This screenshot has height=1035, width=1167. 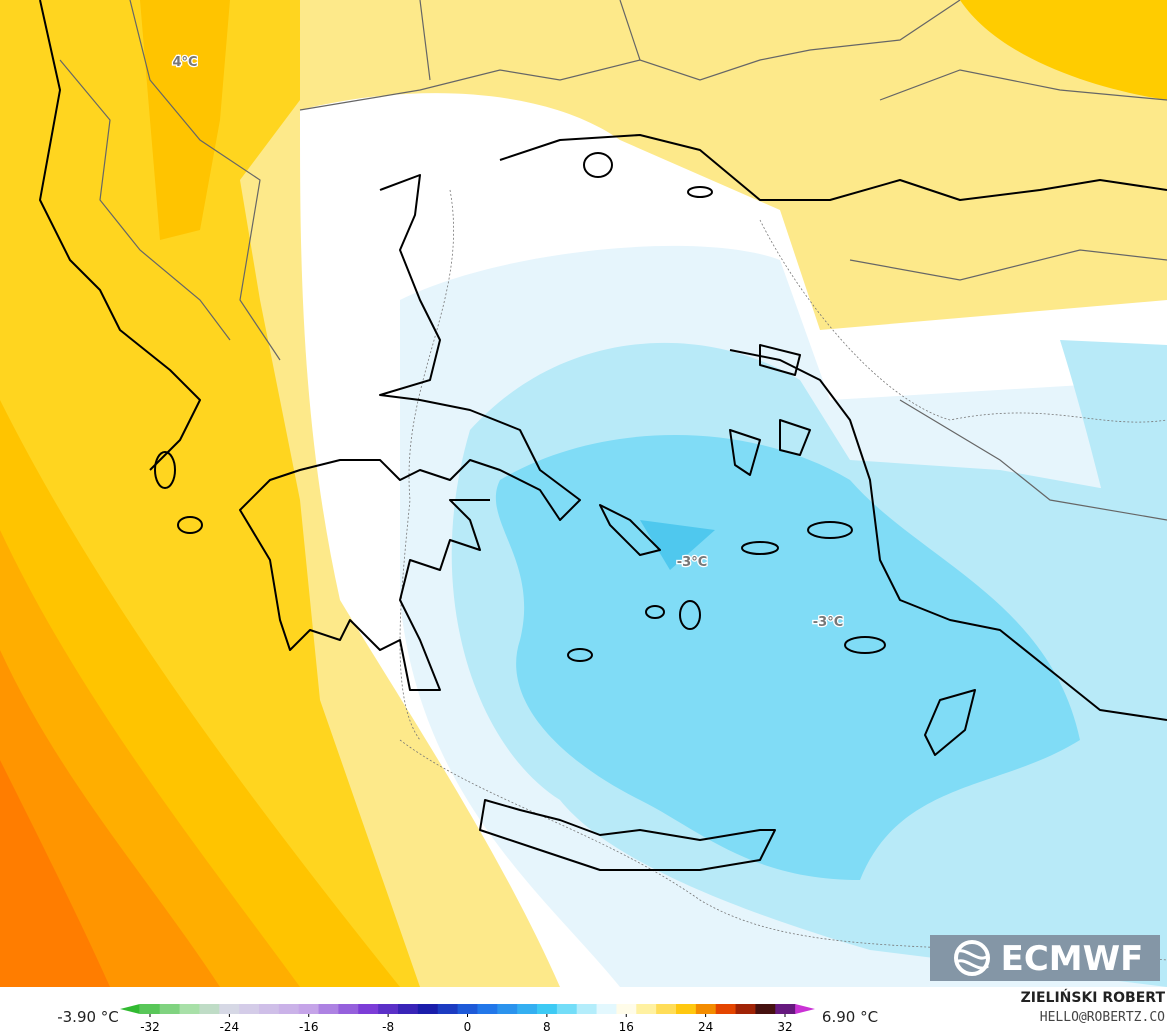 I want to click on colorbar-max-label: 6.90 °C, so click(x=850, y=1017).